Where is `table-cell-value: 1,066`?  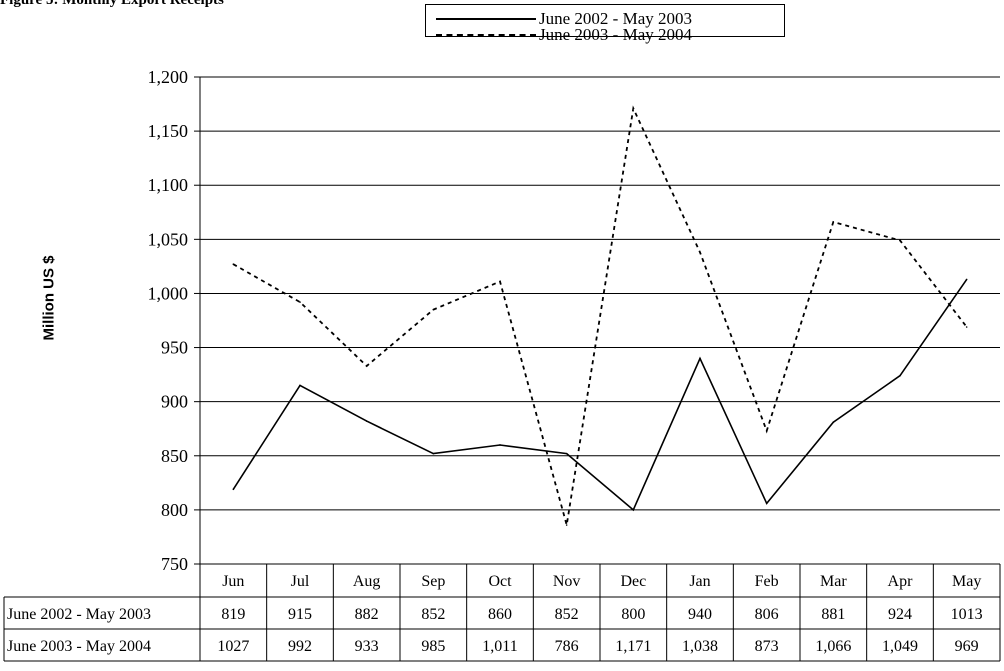
table-cell-value: 1,066 is located at coordinates (833, 646).